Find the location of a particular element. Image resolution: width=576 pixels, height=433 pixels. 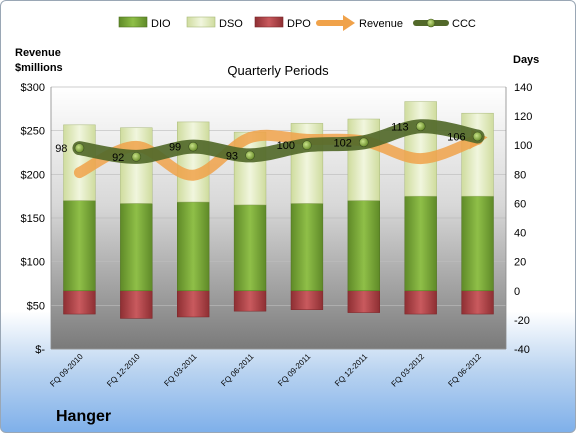

legend-label: DPO is located at coordinates (299, 24).